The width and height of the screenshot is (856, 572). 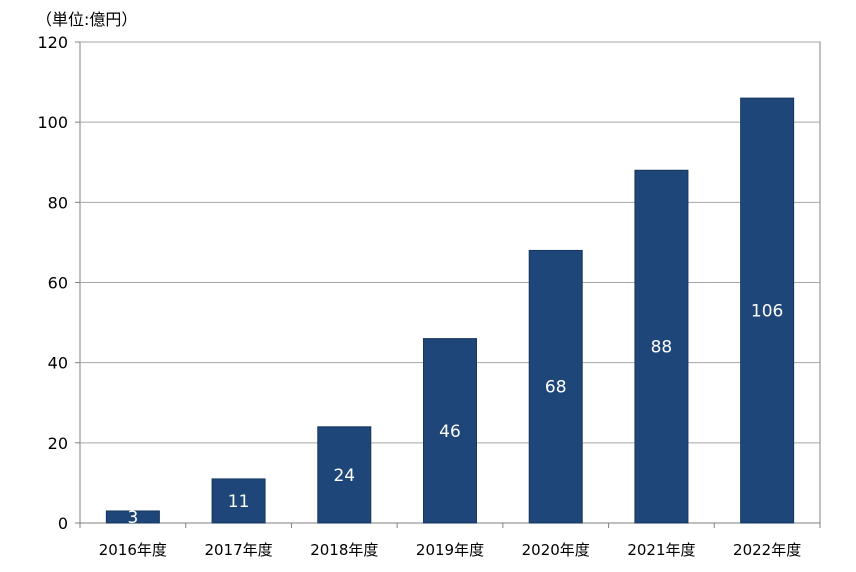 I want to click on bar-value-label: 3, so click(x=132, y=518).